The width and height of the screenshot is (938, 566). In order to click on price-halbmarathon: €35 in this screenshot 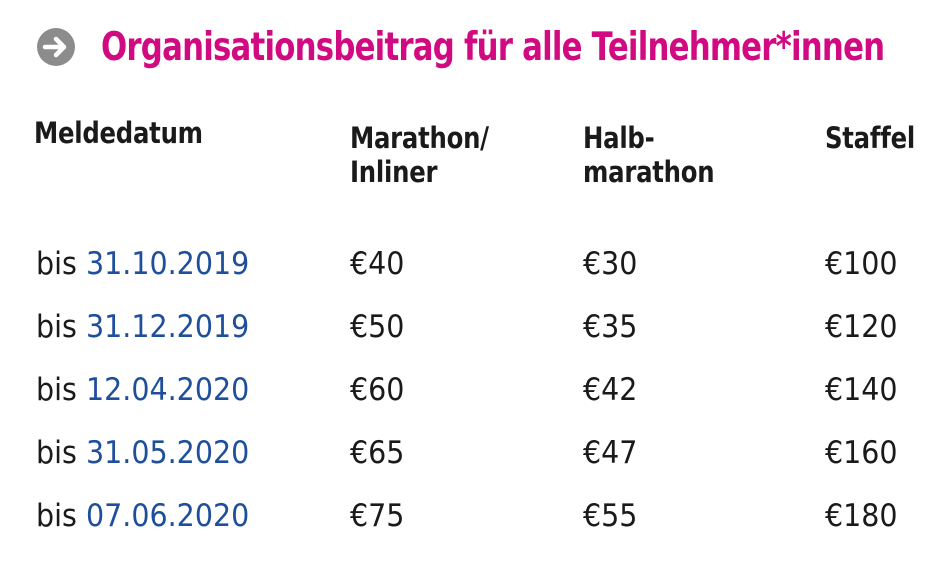, I will do `click(610, 327)`.